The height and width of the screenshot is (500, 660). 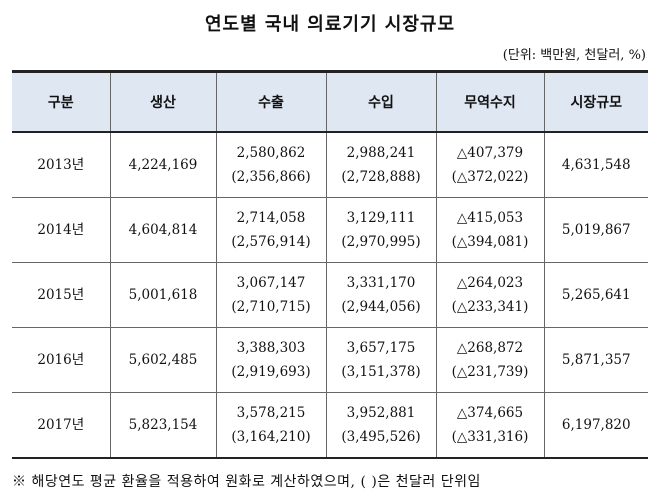 What do you see at coordinates (381, 153) in the screenshot?
I see `import-krw: 2,988,241` at bounding box center [381, 153].